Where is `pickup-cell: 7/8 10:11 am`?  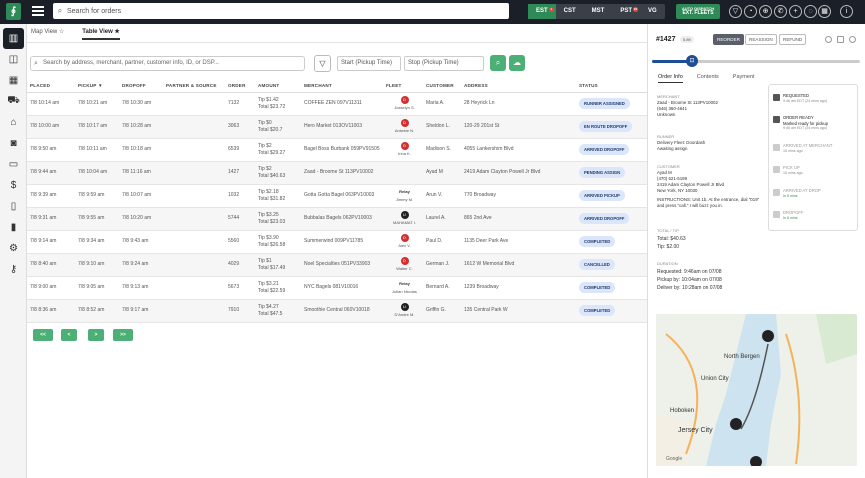
pickup-cell: 7/8 10:11 am is located at coordinates (97, 150).